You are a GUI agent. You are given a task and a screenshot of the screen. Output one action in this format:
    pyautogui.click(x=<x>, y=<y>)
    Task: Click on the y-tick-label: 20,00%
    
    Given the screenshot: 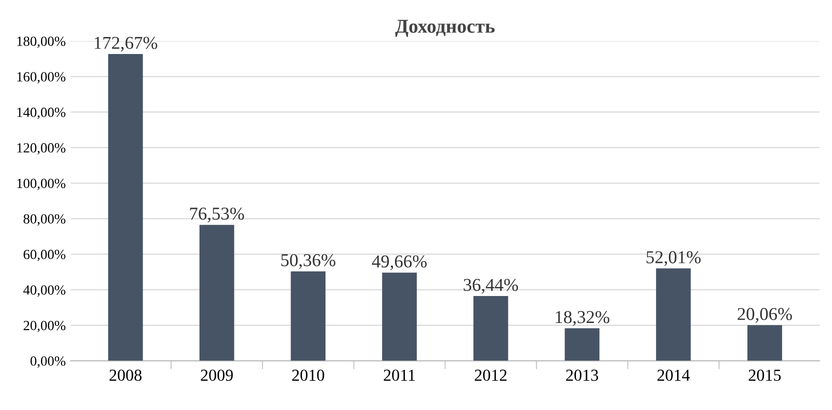 What is the action you would take?
    pyautogui.click(x=45, y=326)
    